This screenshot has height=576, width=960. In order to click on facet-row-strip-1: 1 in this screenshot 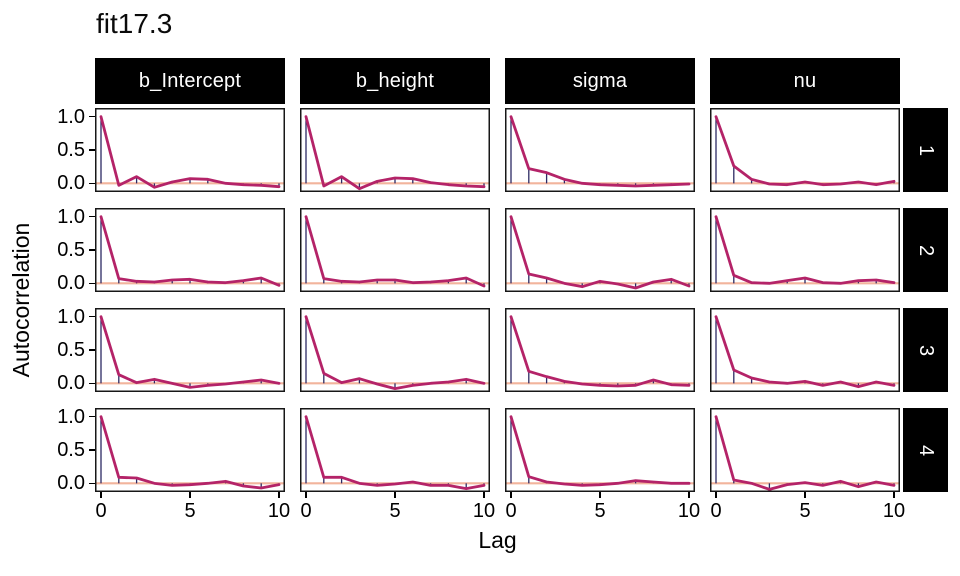, I will do `click(925, 150)`.